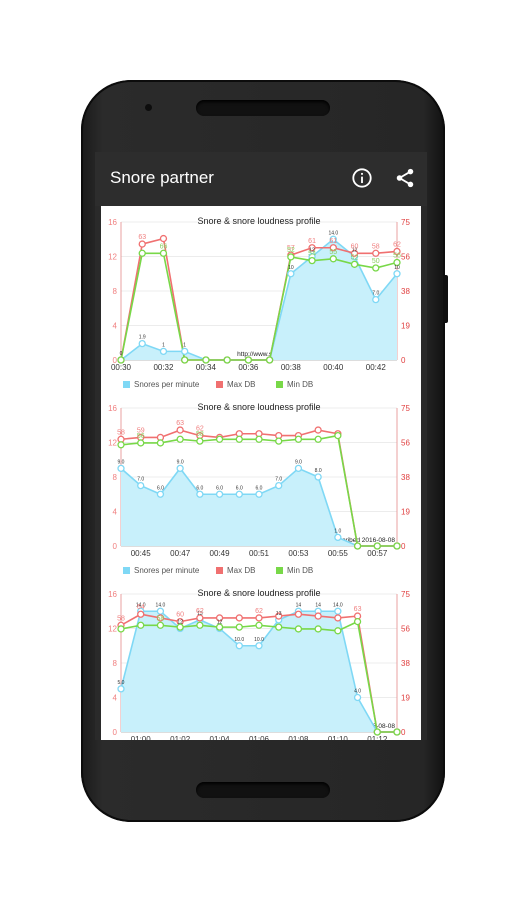  I want to click on x-tick-label: 00:45, so click(141, 553).